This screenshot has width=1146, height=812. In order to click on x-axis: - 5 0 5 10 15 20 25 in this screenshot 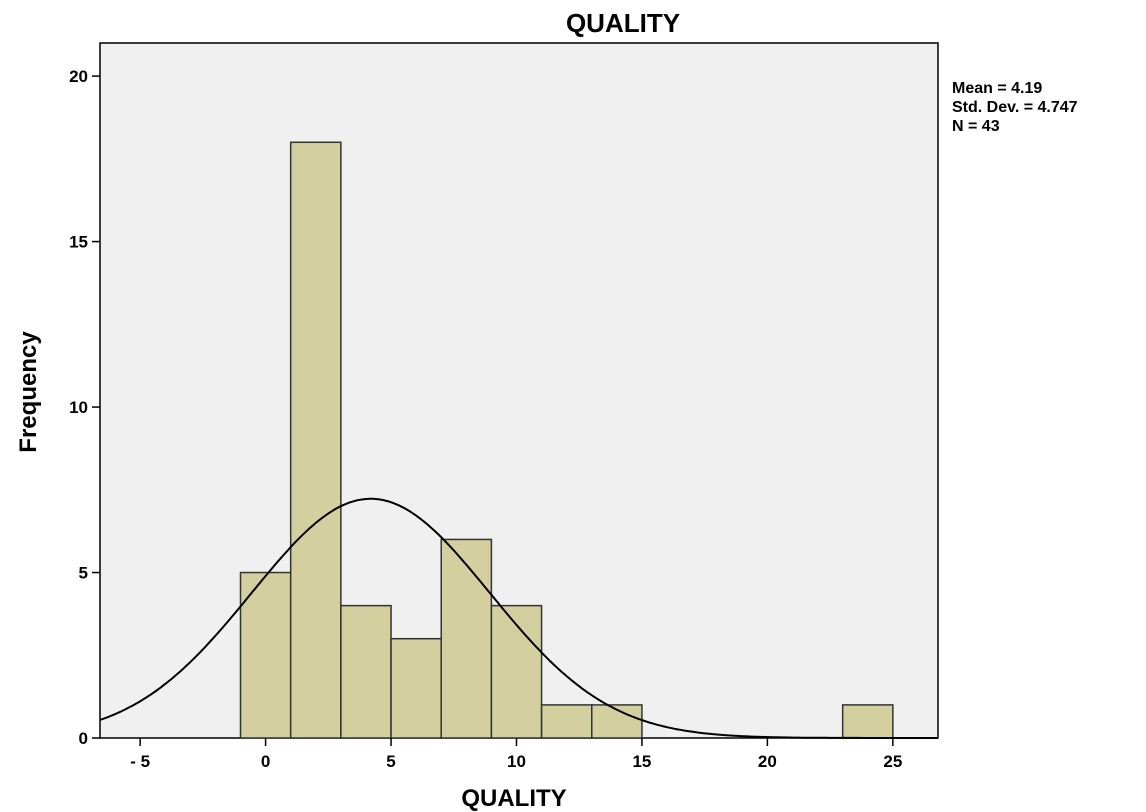, I will do `click(516, 754)`.